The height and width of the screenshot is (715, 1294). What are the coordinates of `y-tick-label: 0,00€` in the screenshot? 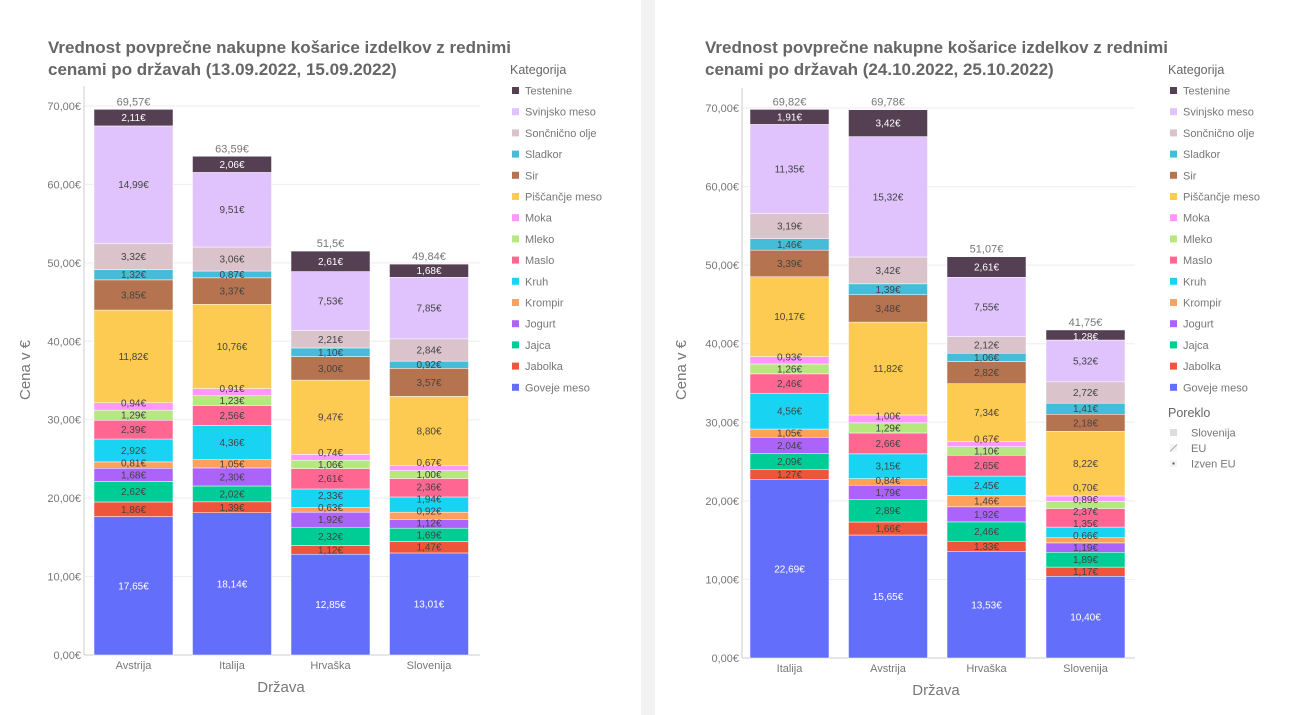 It's located at (725, 659).